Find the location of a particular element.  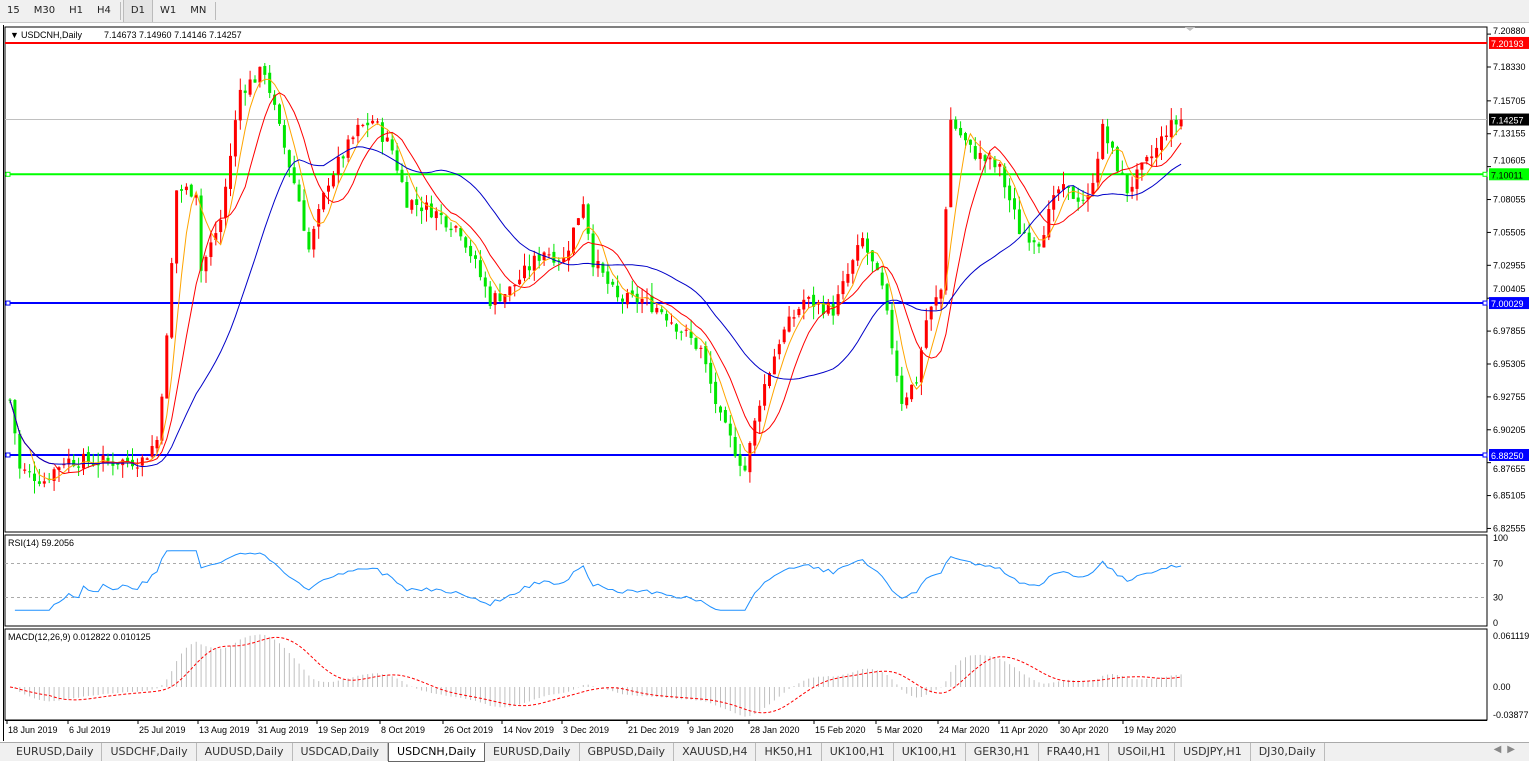

chart-tab: FRA40,H1 is located at coordinates (1074, 752).